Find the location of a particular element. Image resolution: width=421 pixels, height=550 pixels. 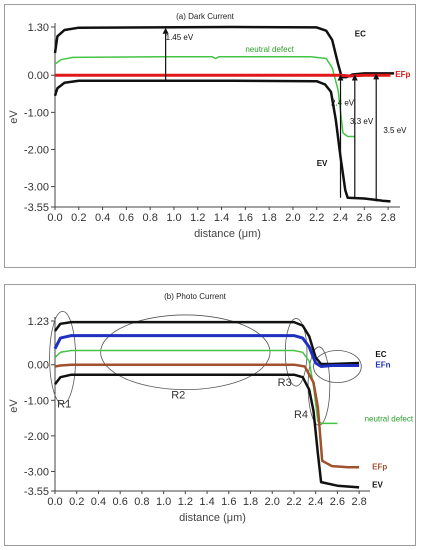

series-line-efn is located at coordinates (206, 351).